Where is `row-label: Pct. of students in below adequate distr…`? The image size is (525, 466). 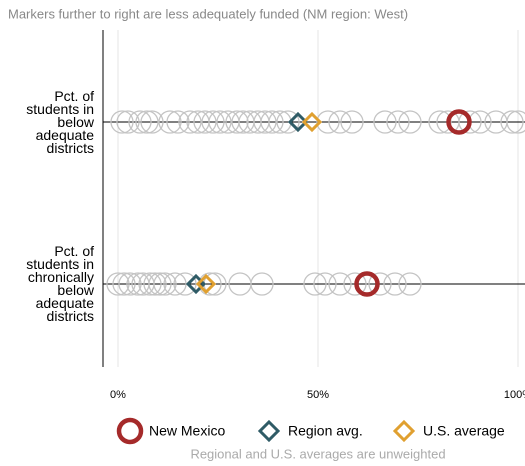 row-label: Pct. of students in below adequate distr… is located at coordinates (60, 121).